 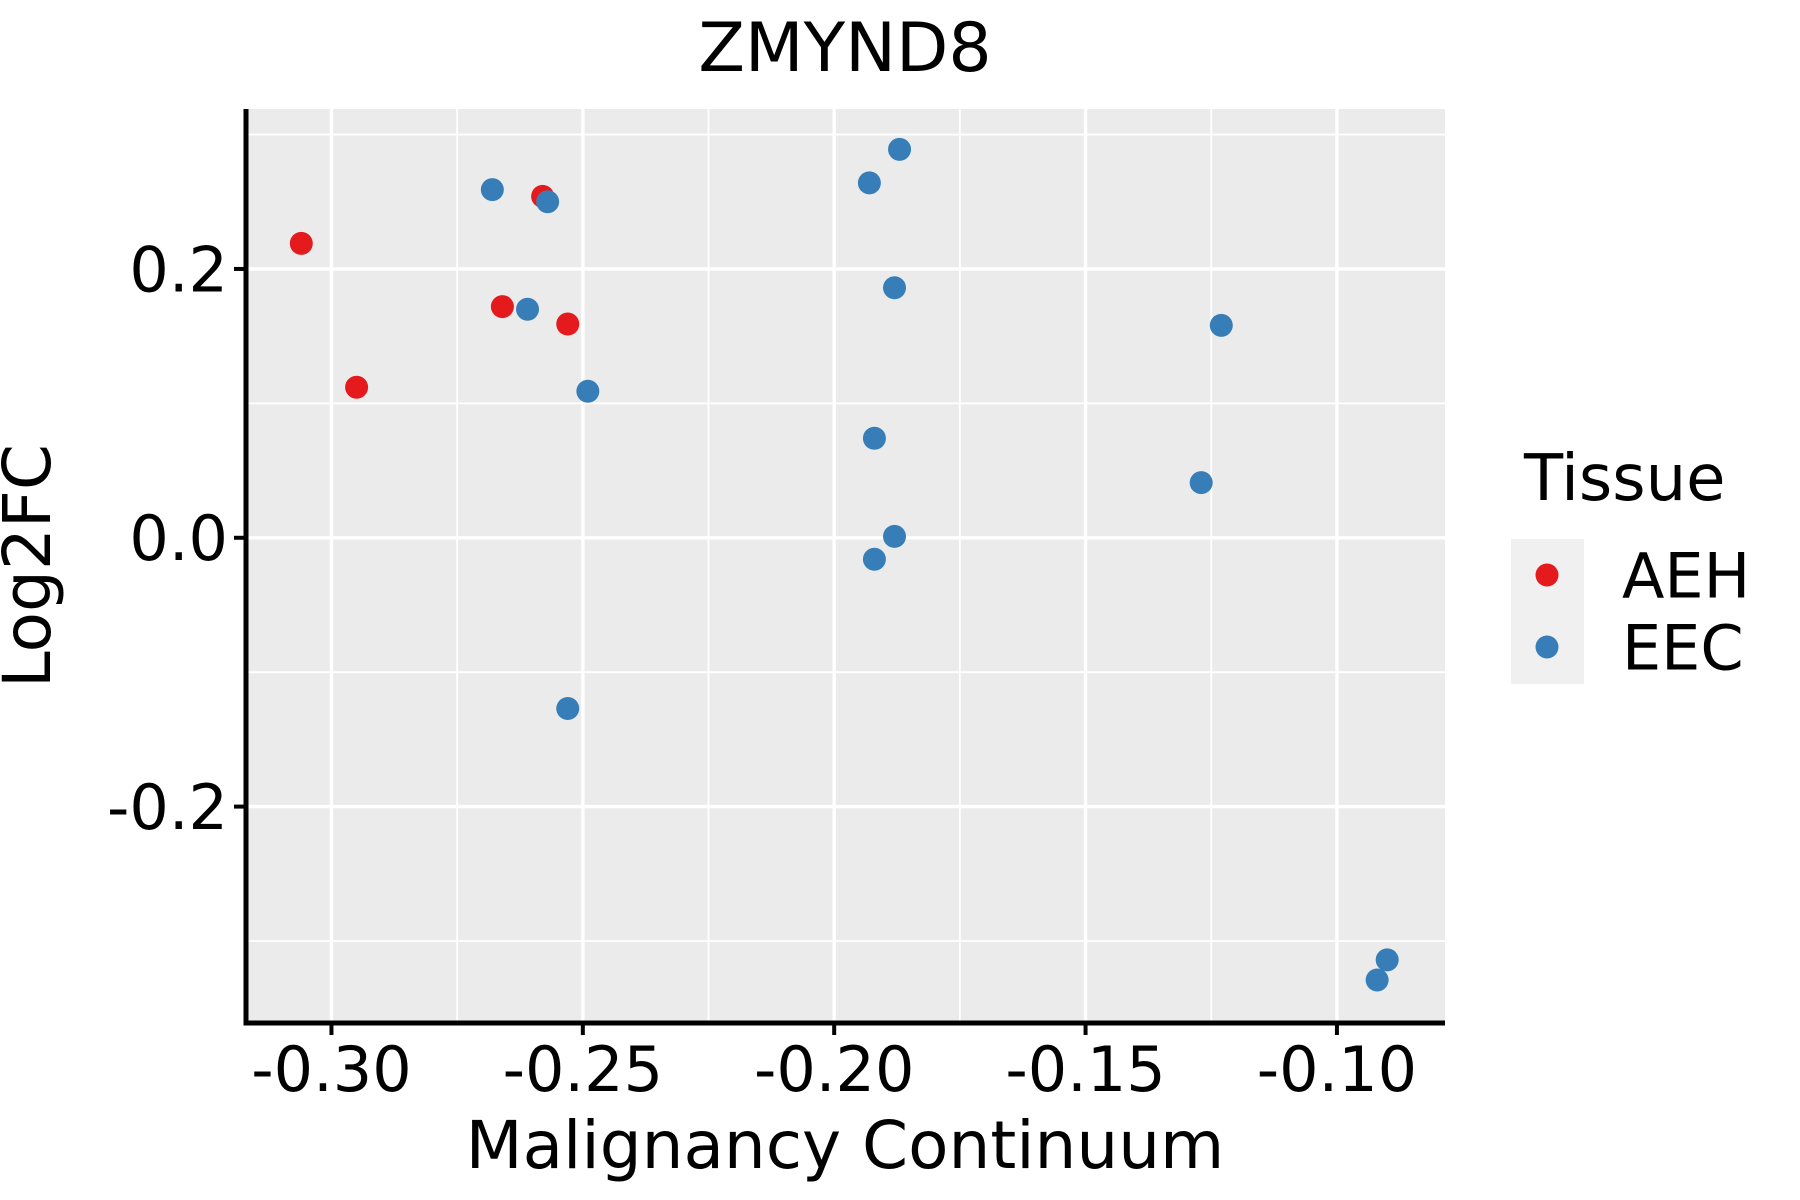 What do you see at coordinates (167, 807) in the screenshot?
I see `y-tick-label: -0.2` at bounding box center [167, 807].